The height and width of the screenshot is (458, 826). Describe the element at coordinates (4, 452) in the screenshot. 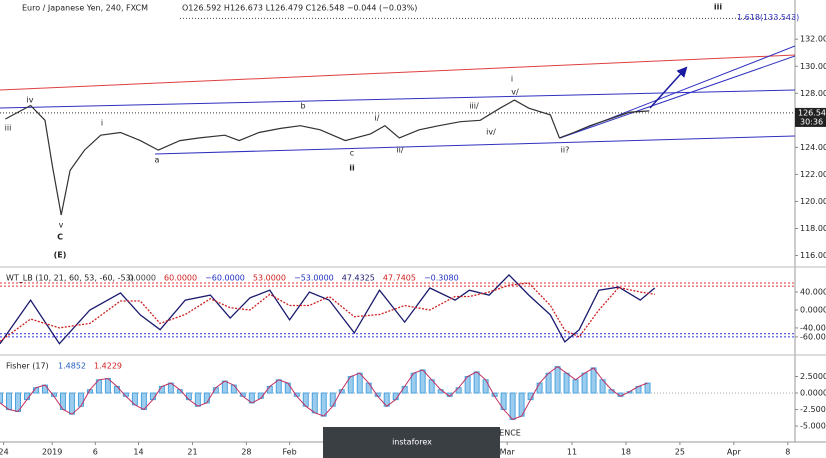

I see `x-tick-label: 24` at that location.